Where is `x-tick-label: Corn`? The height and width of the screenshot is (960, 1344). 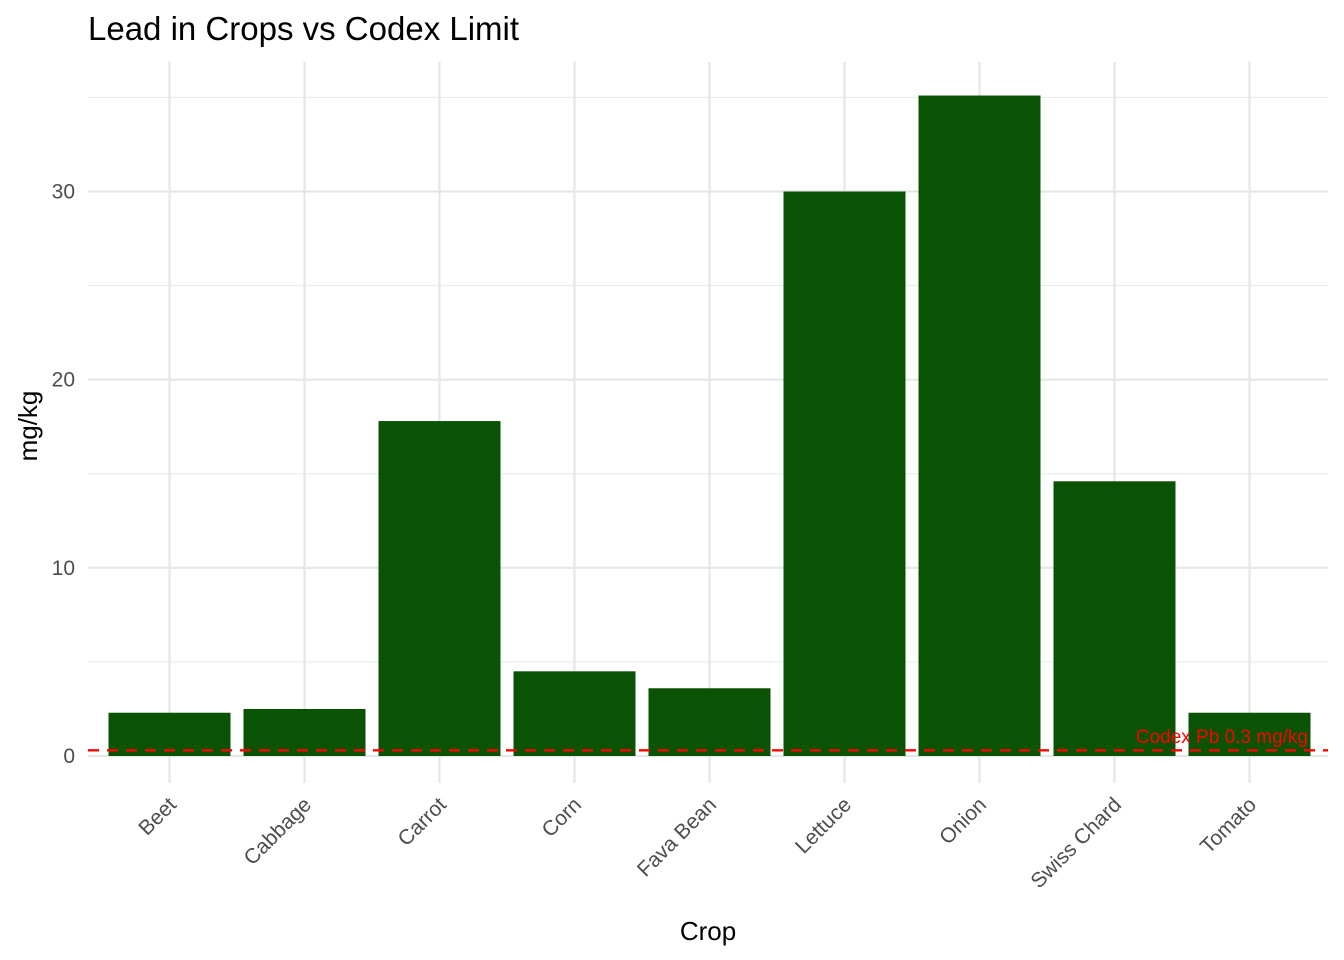
x-tick-label: Corn is located at coordinates (562, 817).